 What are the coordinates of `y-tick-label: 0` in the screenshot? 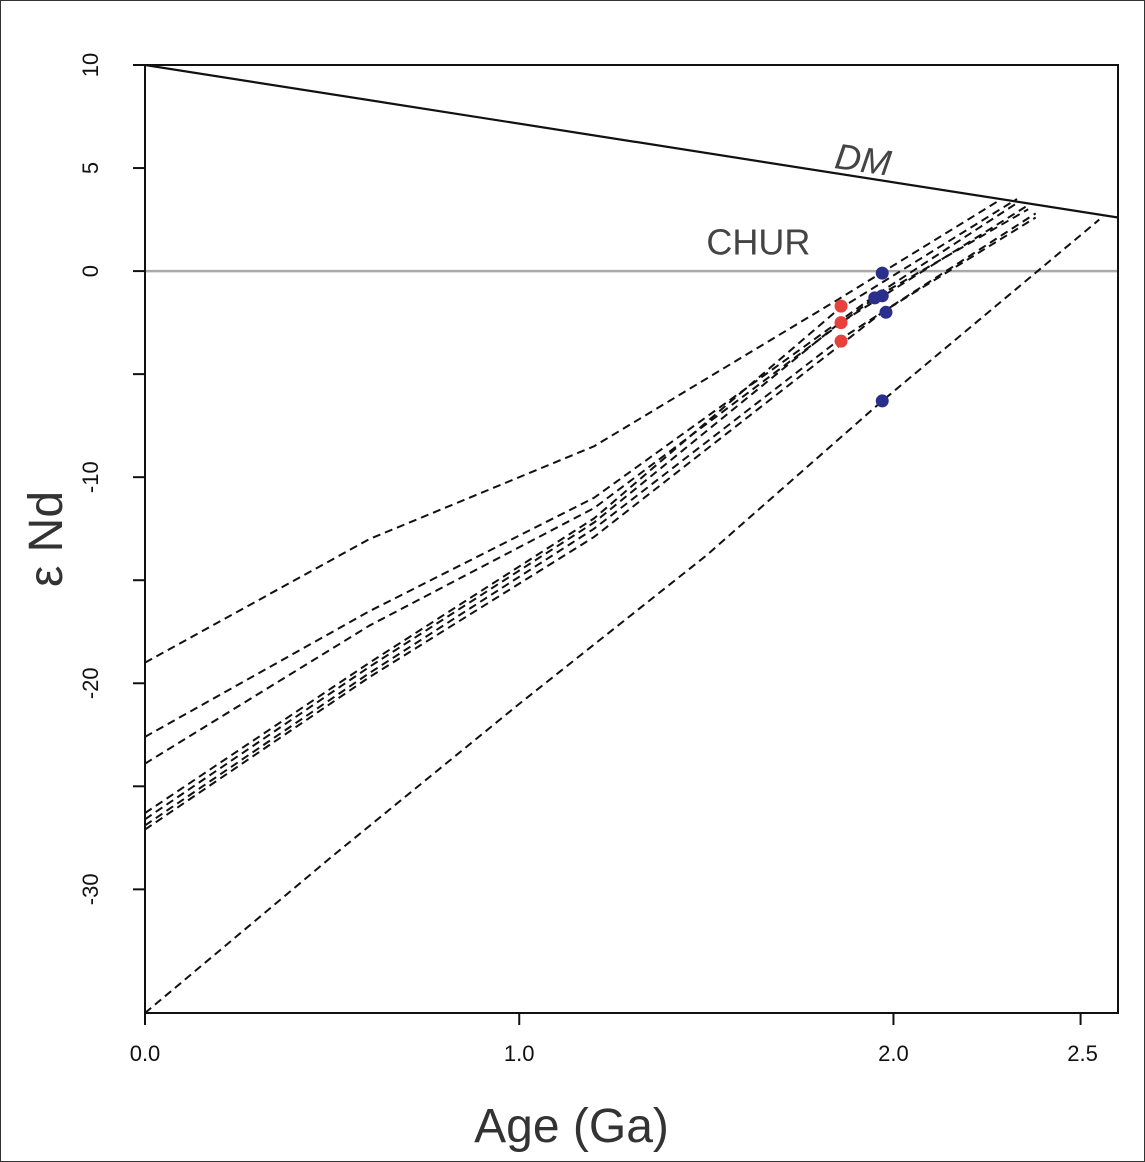 It's located at (90, 271).